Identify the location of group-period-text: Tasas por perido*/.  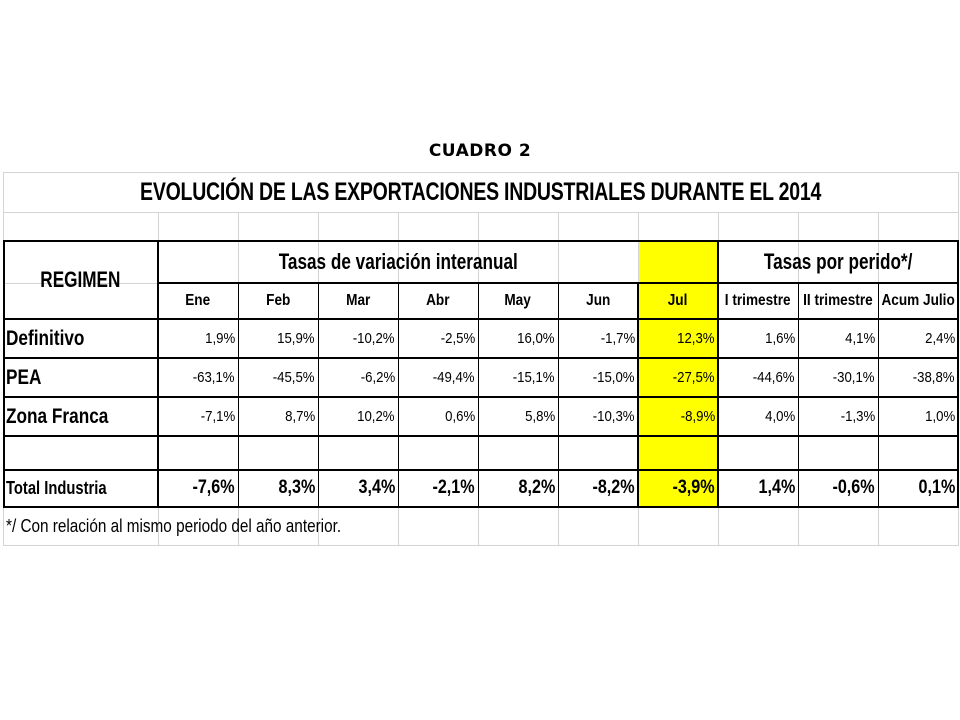
(838, 261).